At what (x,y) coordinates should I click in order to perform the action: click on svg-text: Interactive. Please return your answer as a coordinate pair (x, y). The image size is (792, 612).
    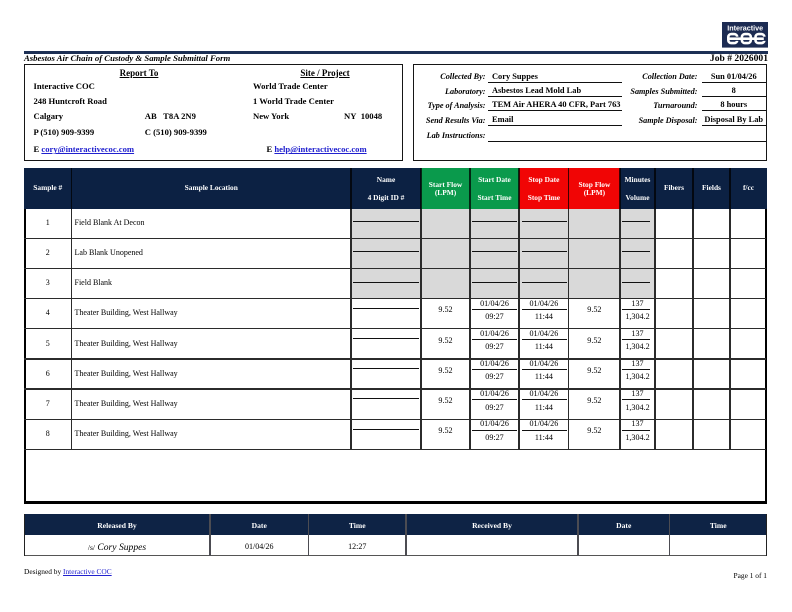
    Looking at the image, I should click on (745, 28).